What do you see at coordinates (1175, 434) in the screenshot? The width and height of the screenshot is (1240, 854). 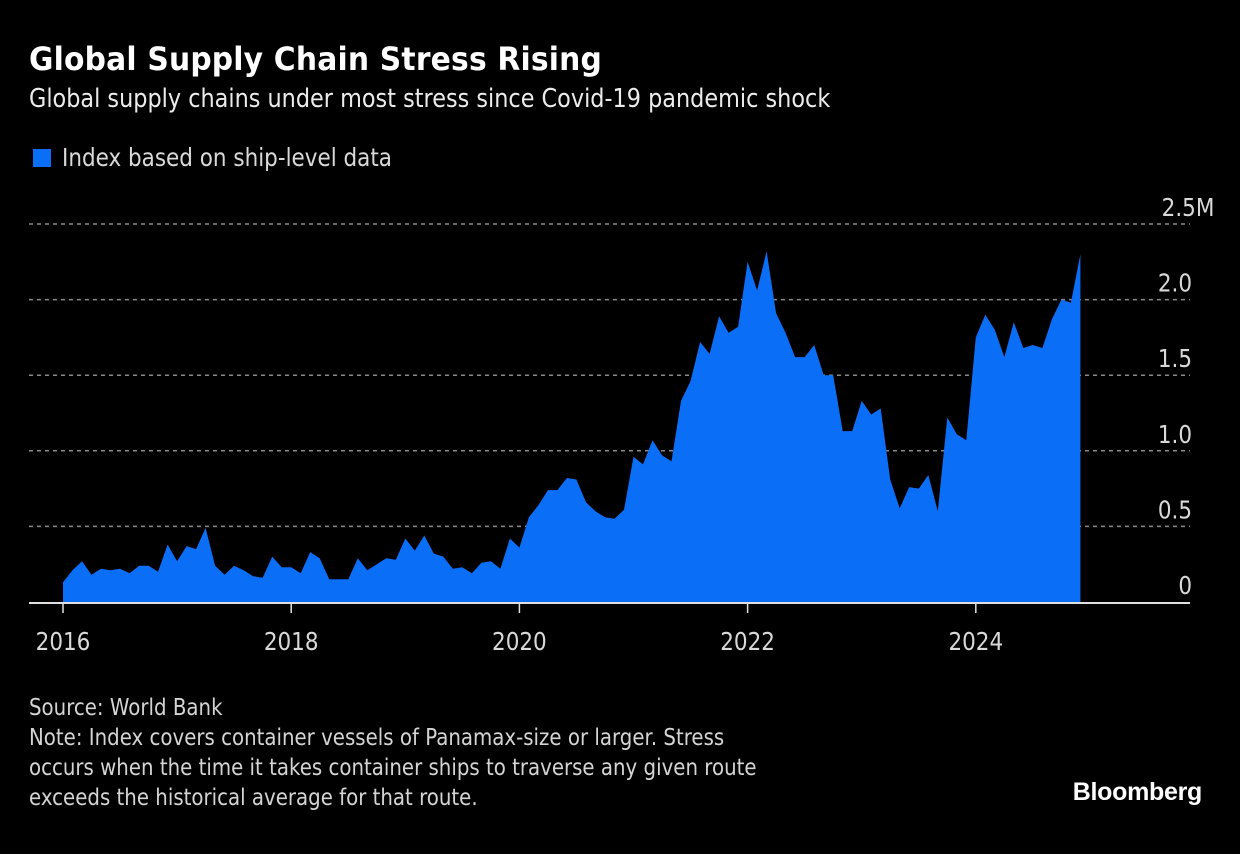 I see `y-tick-label: 1.0` at bounding box center [1175, 434].